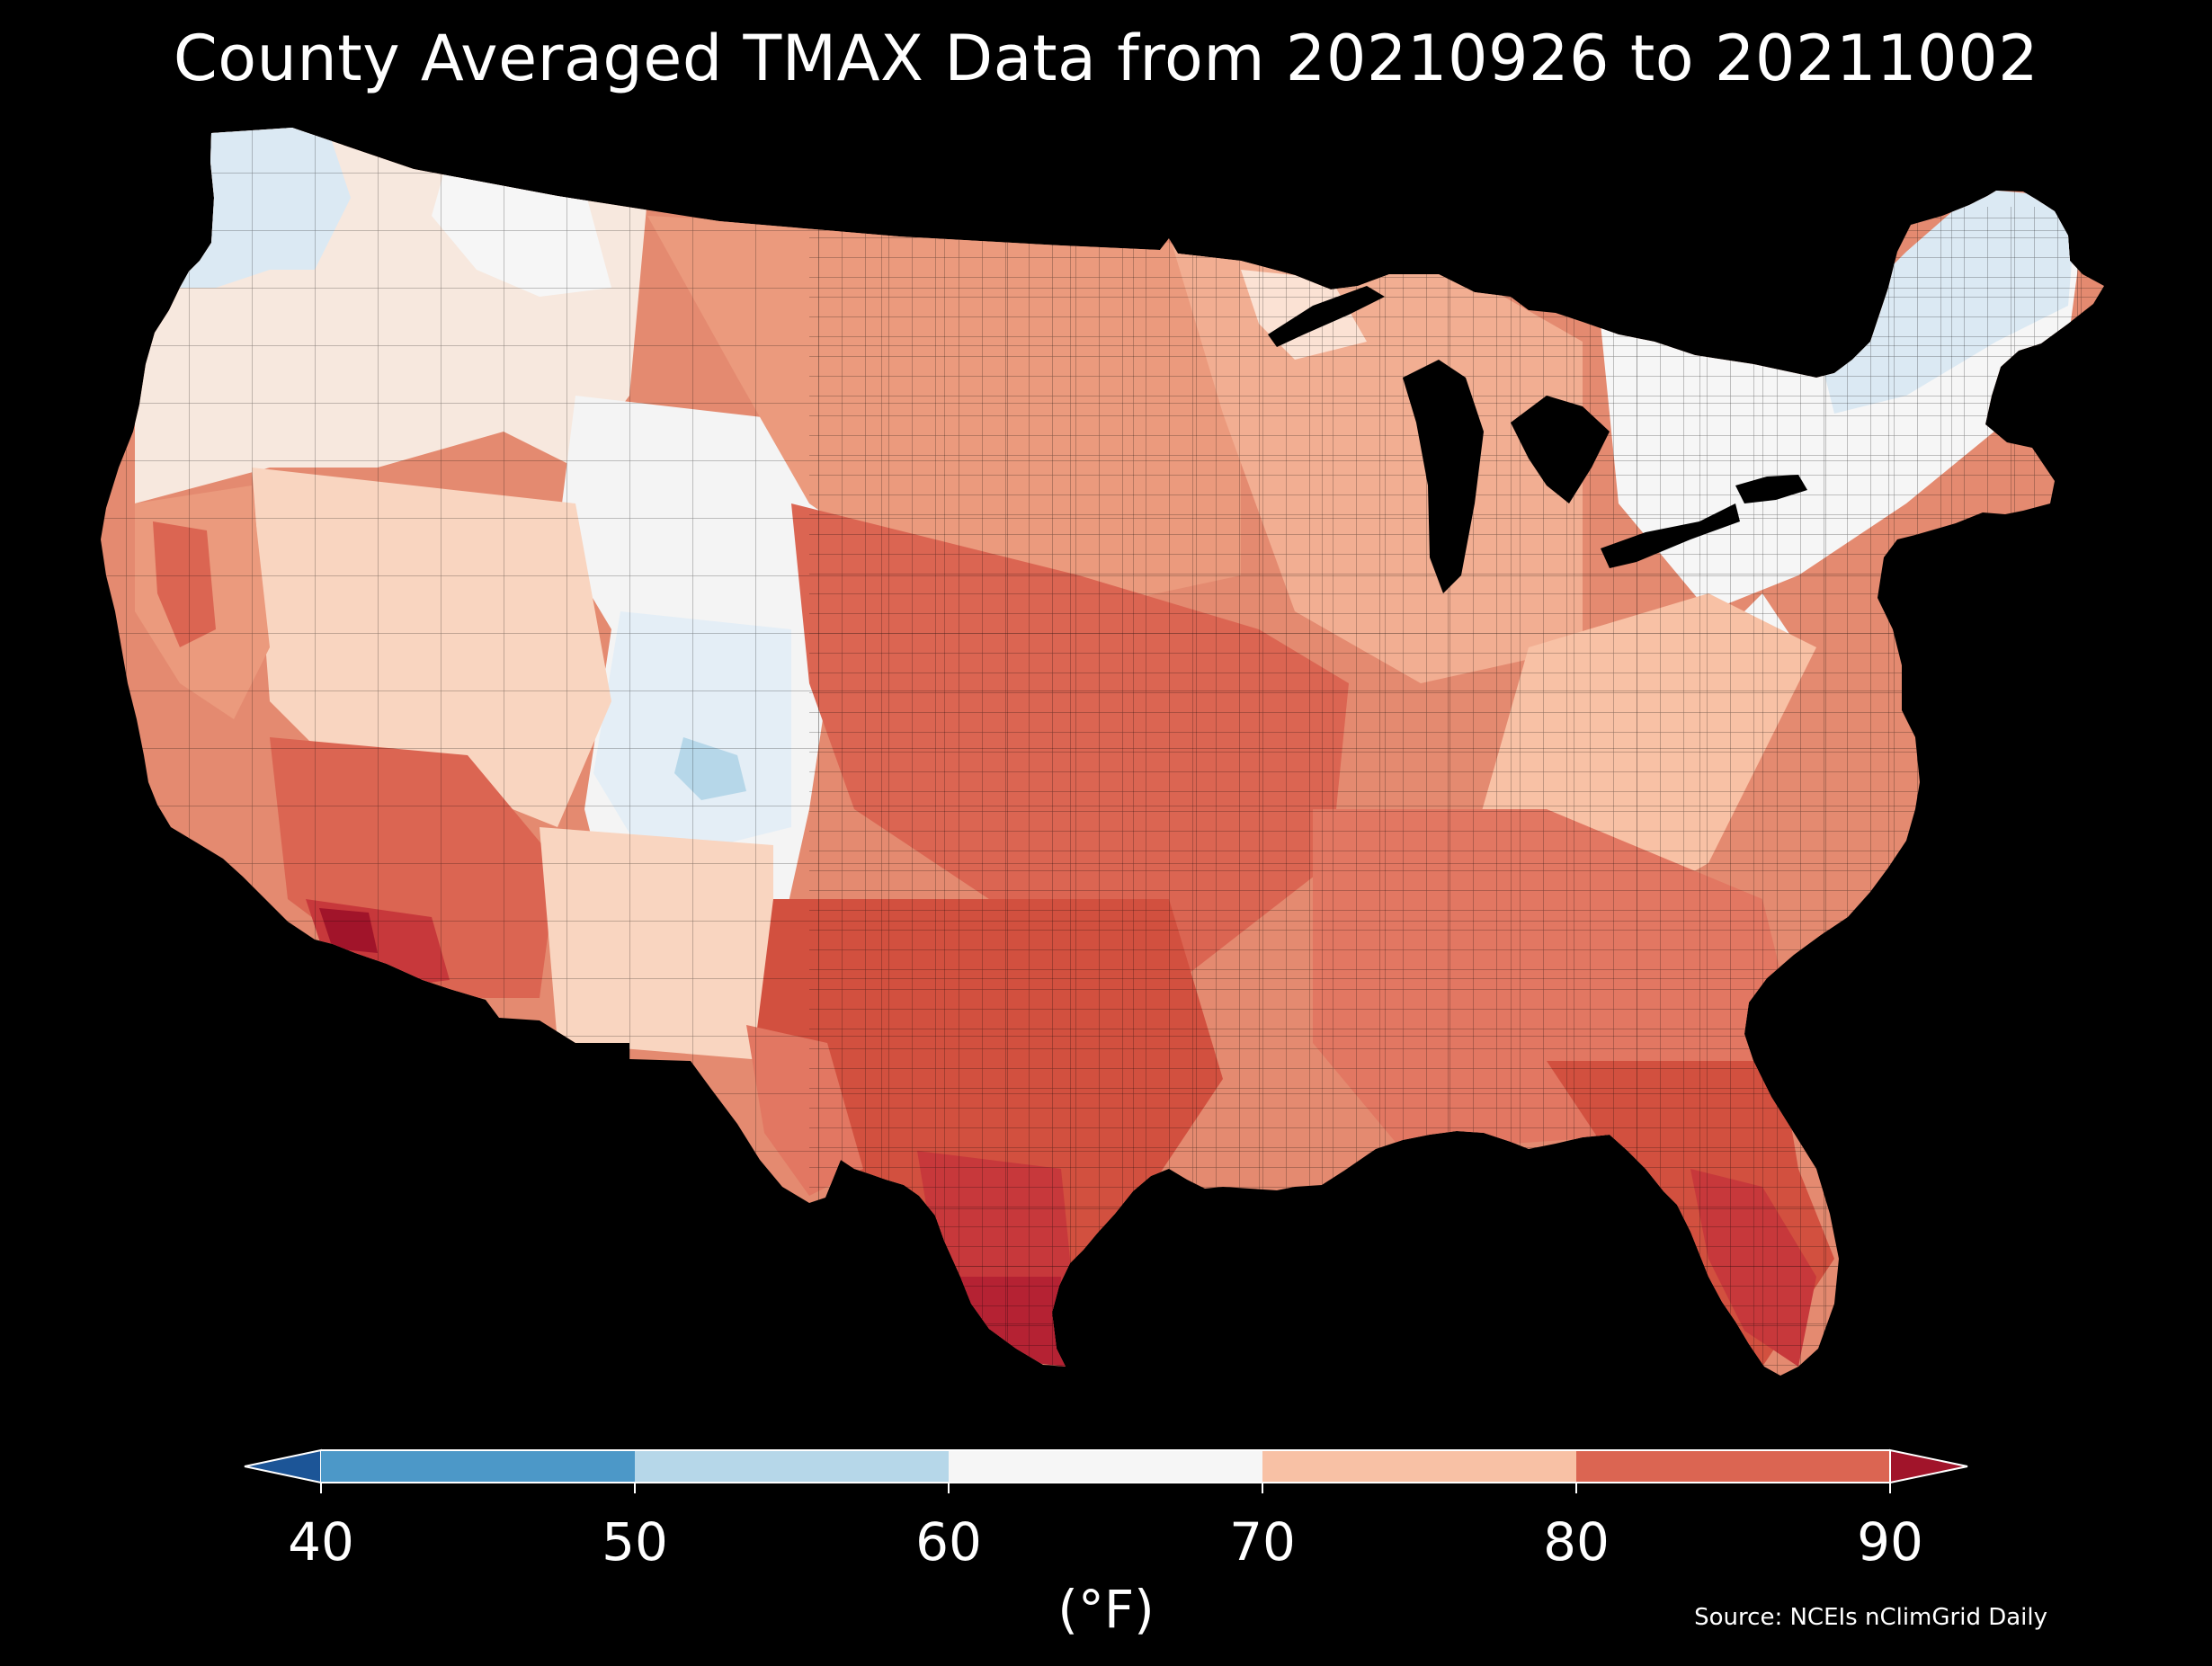 Image resolution: width=2212 pixels, height=1666 pixels. I want to click on colorbar, so click(1106, 1470).